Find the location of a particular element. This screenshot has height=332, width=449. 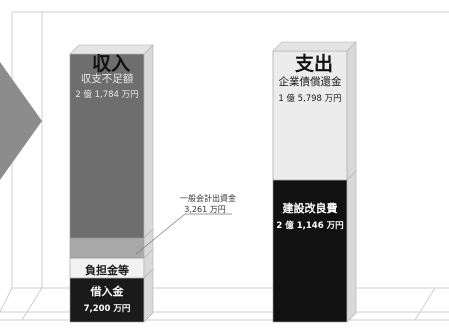

segment-label: 借入金 is located at coordinates (107, 291).